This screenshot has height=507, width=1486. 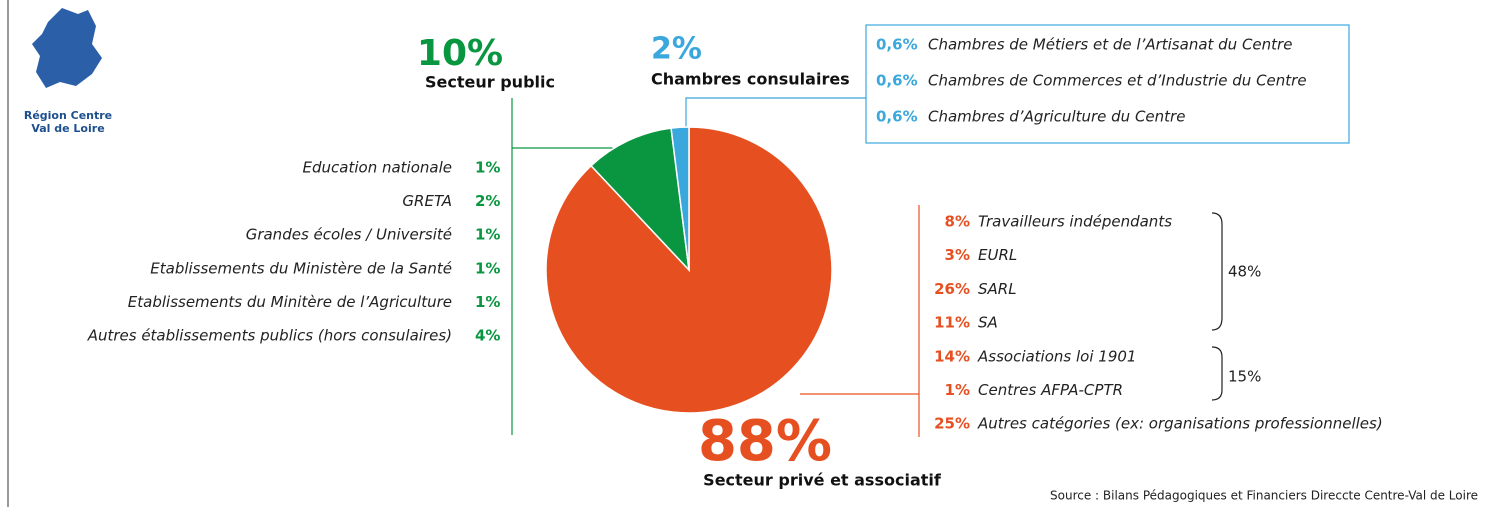 I want to click on item-label: Grandes écoles / Université, so click(x=349, y=235).